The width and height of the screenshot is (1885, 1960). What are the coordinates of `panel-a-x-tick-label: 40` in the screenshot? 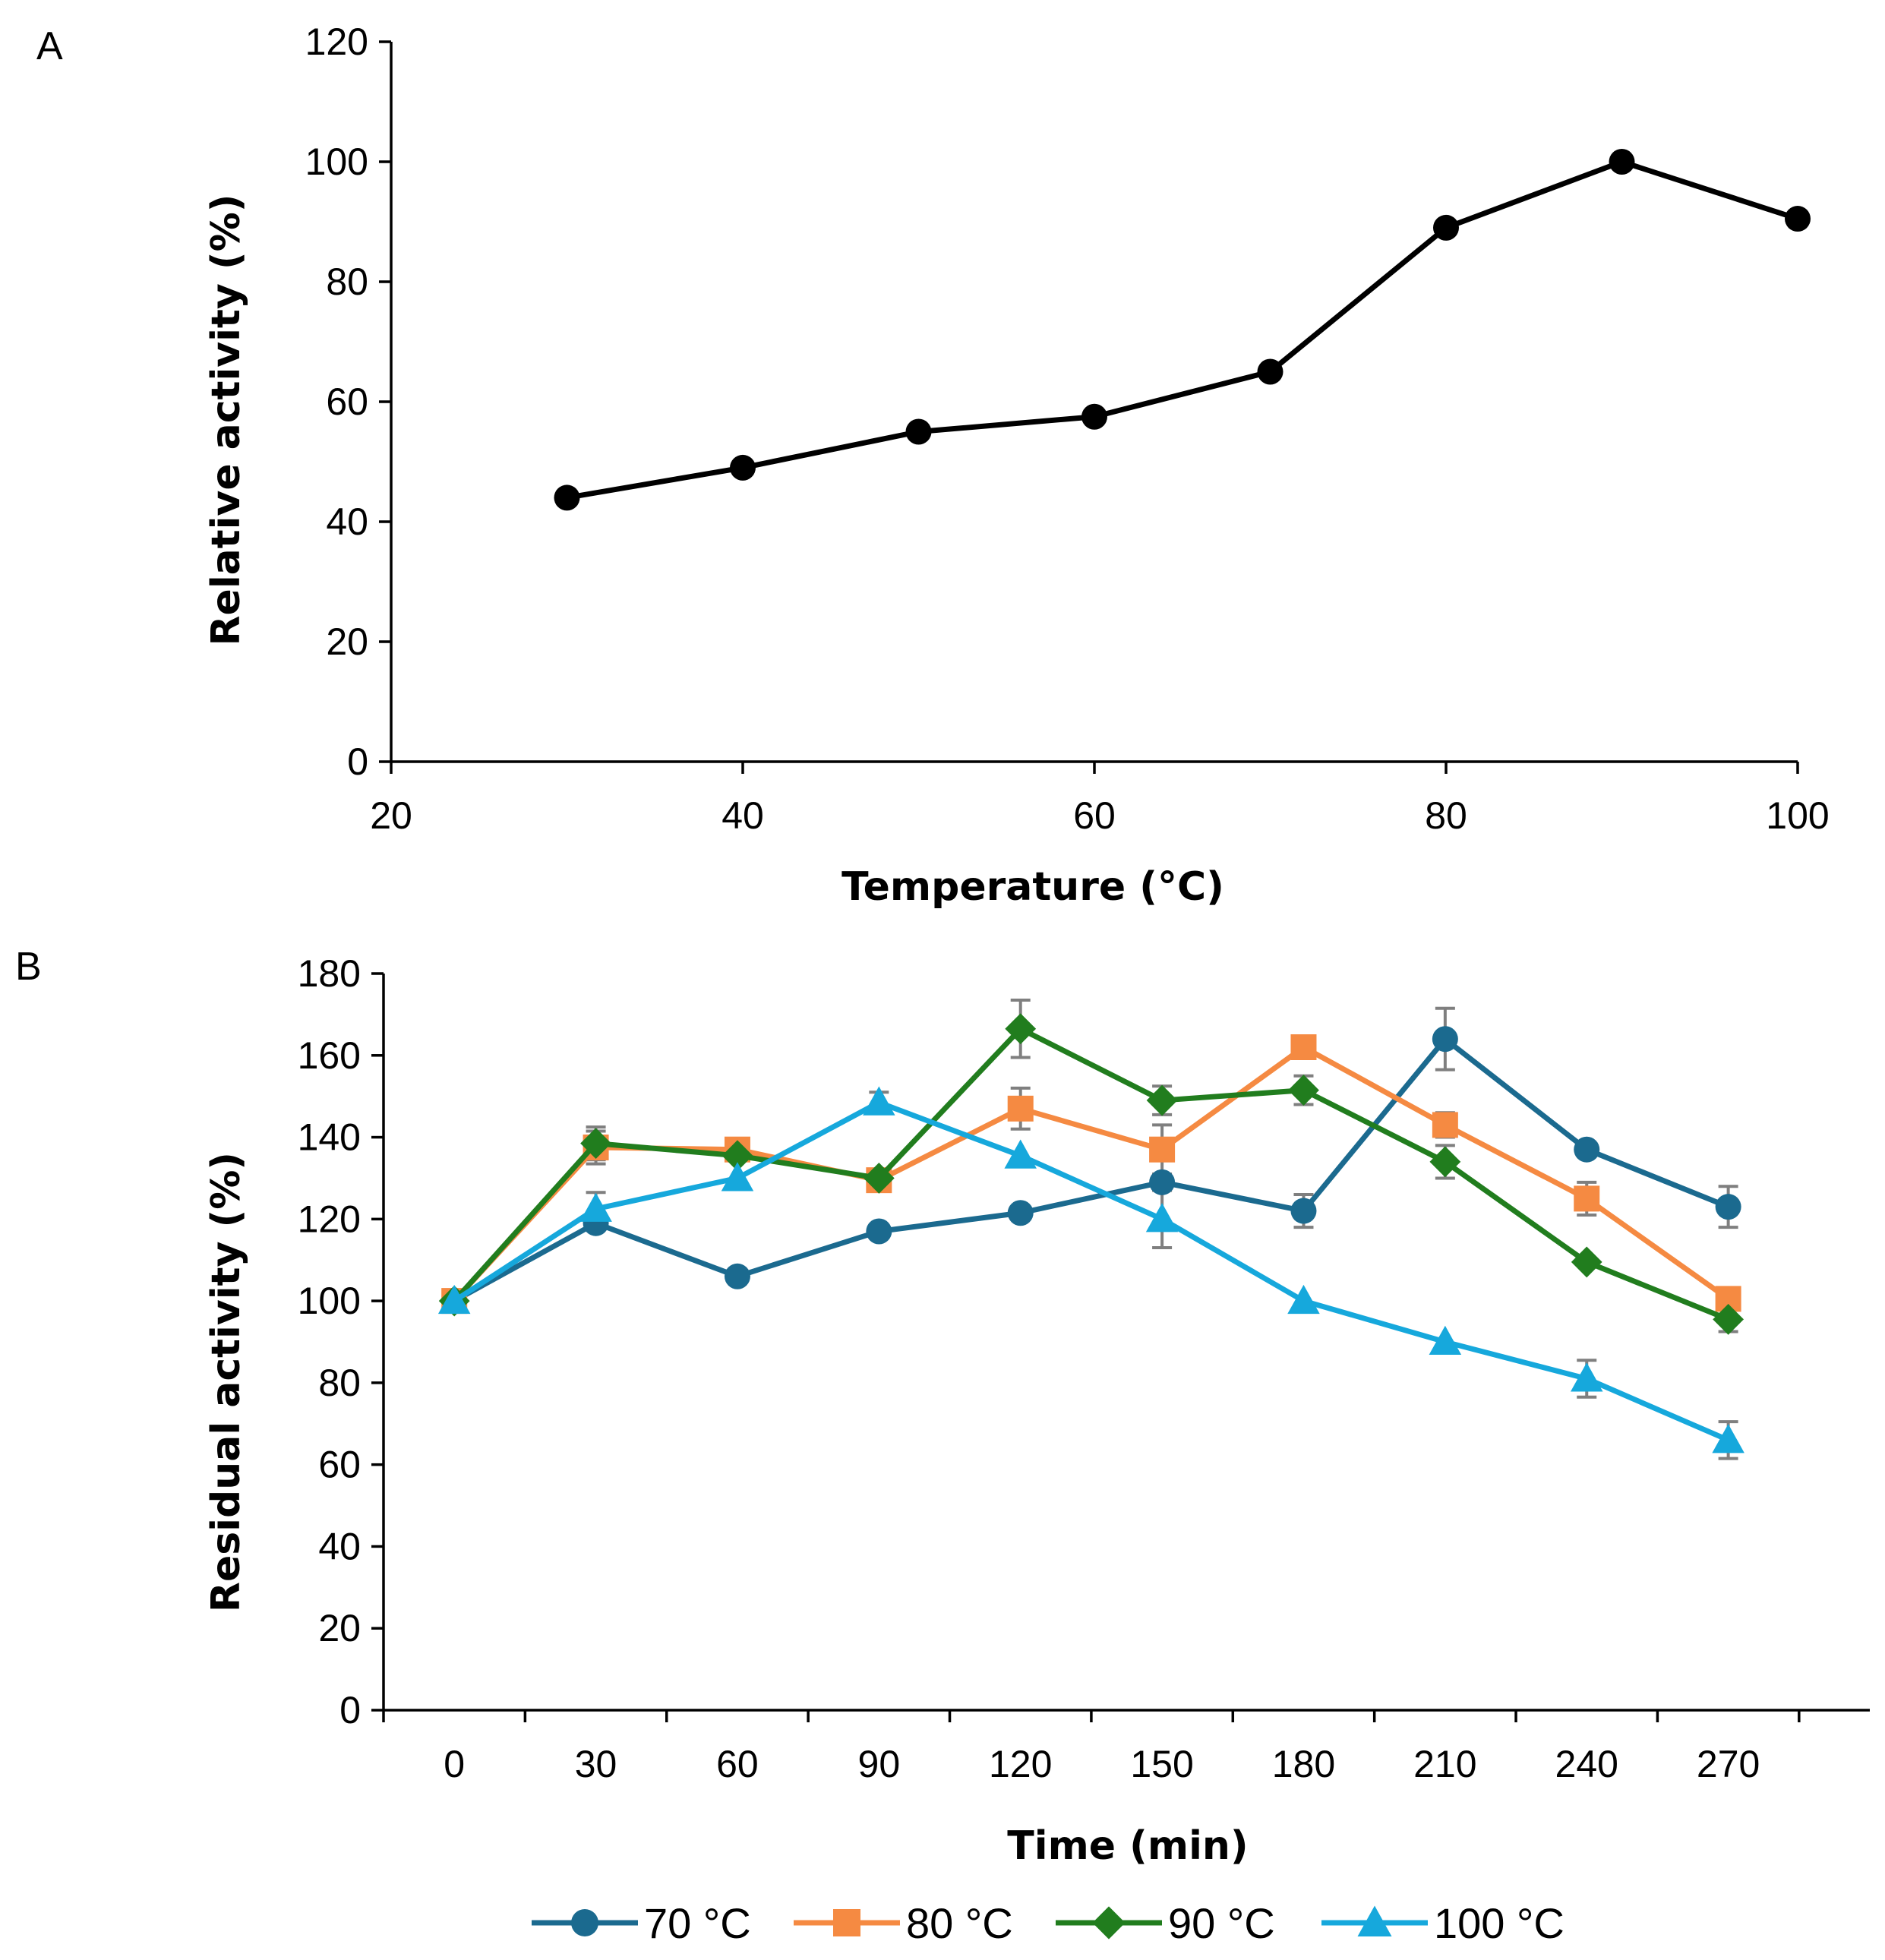 It's located at (743, 816).